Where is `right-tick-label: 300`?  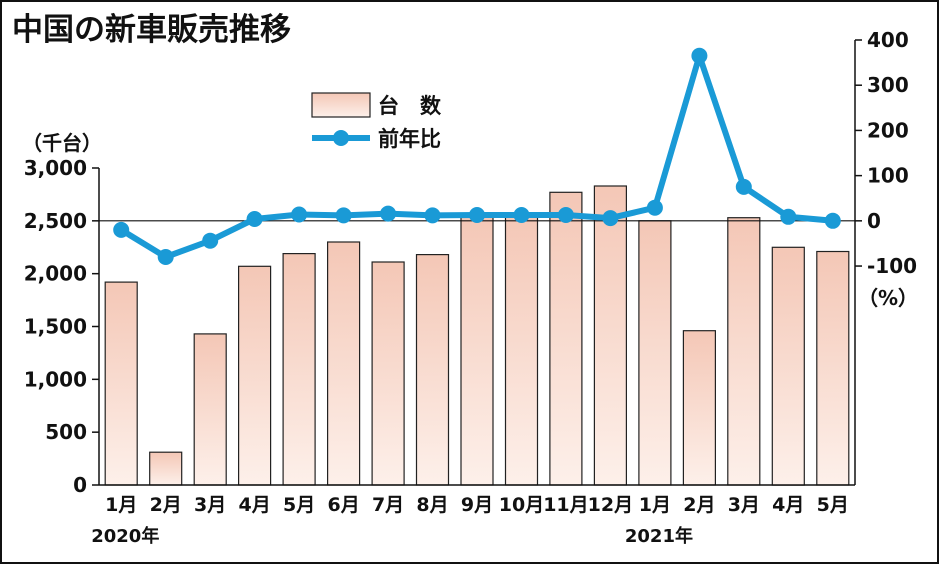 right-tick-label: 300 is located at coordinates (888, 85).